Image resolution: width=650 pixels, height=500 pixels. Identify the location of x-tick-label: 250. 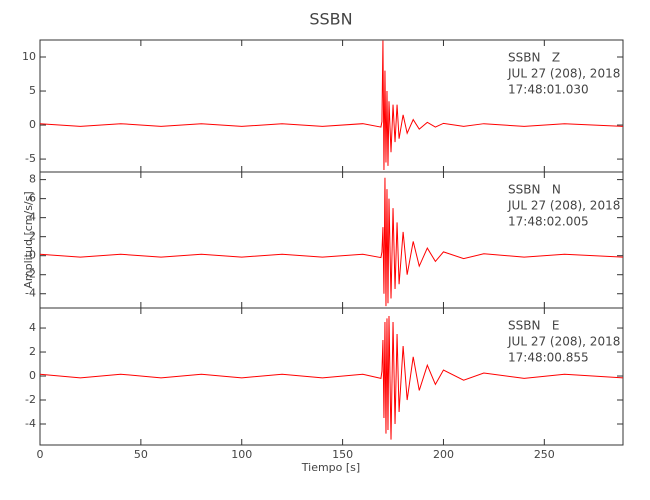
(544, 454).